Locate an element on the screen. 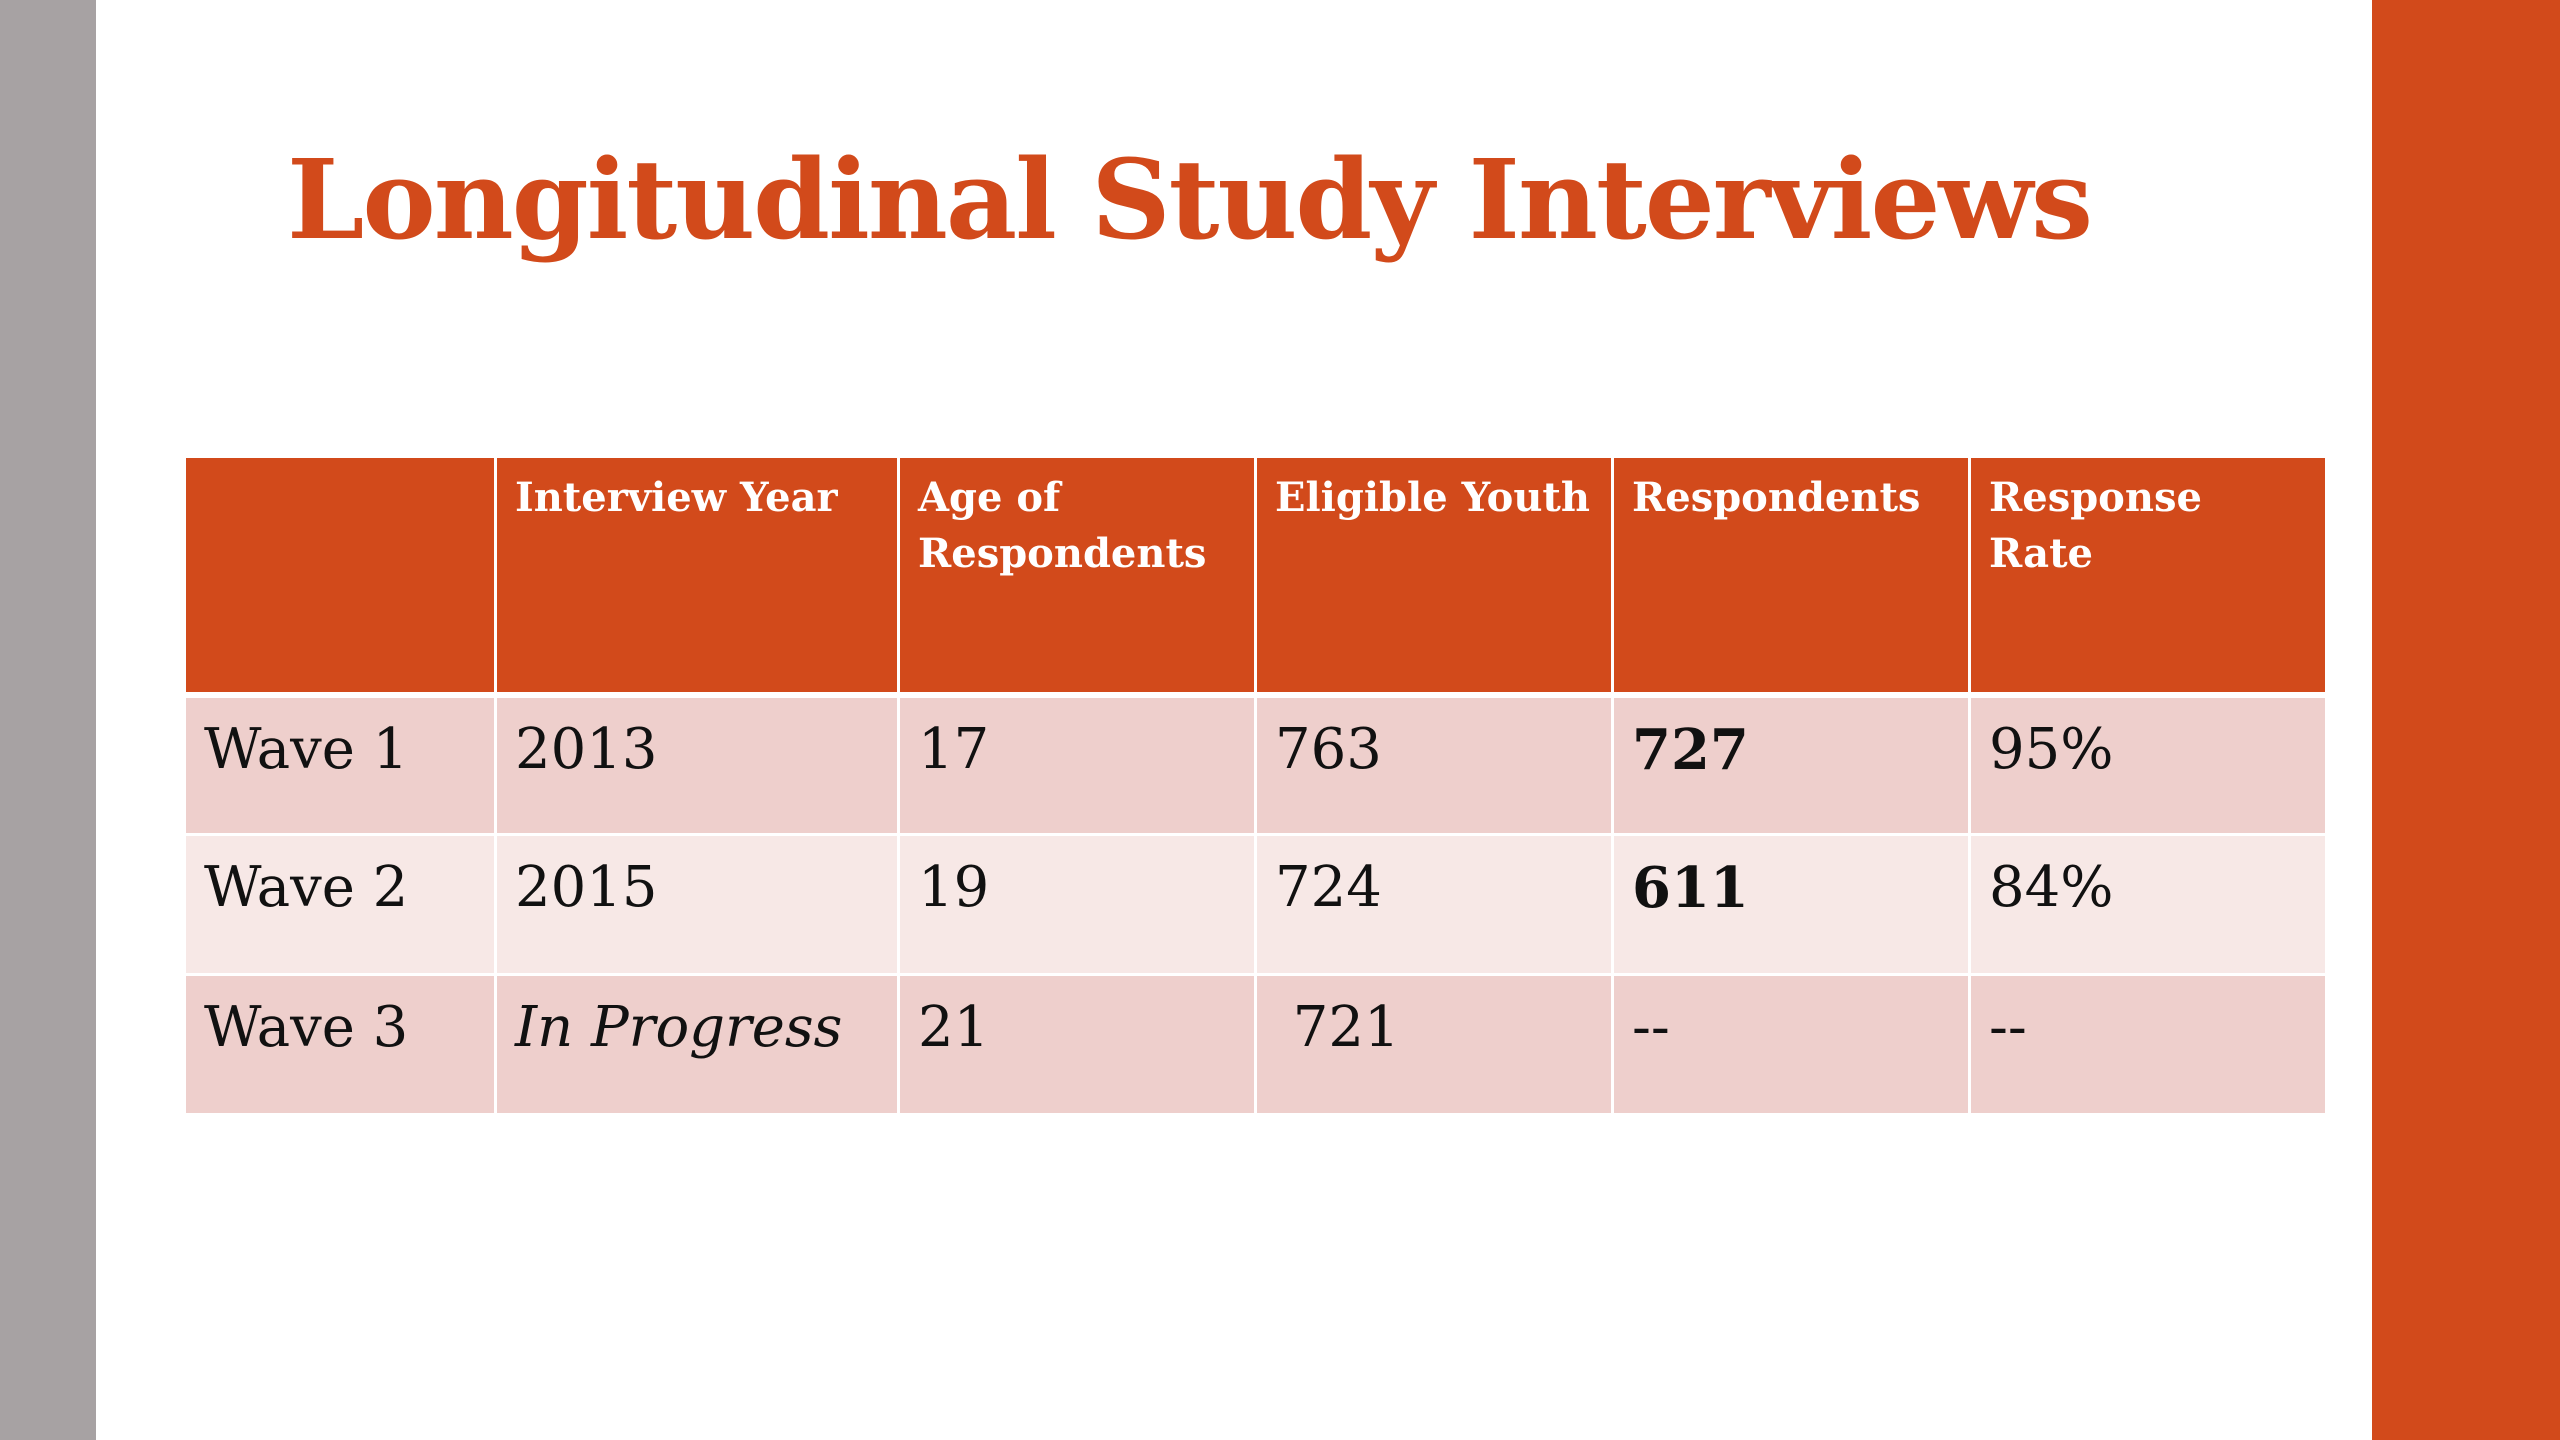  slide-title: Longitudinal Study Interviews is located at coordinates (1190, 199).